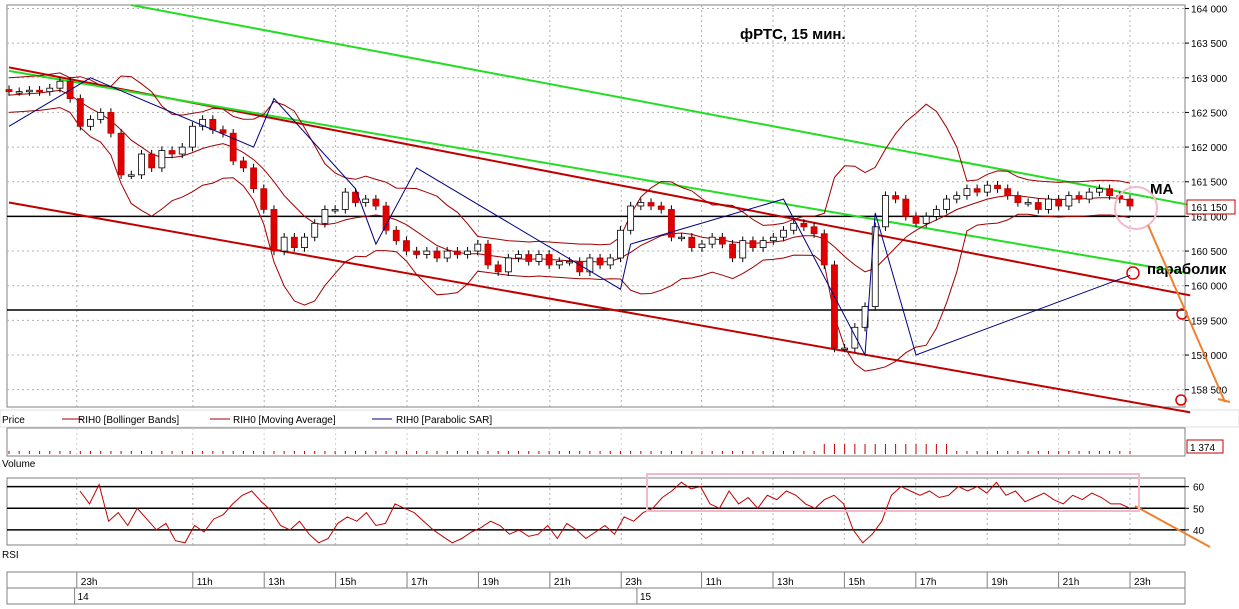 Image resolution: width=1239 pixels, height=609 pixels. What do you see at coordinates (633, 582) in the screenshot?
I see `time-tick-label: 23h` at bounding box center [633, 582].